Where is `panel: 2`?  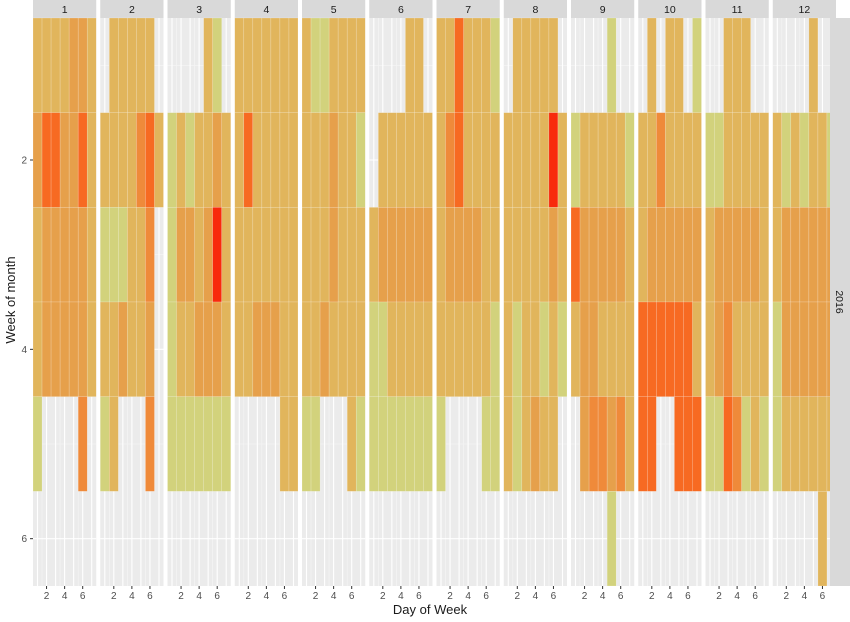
panel: 2 is located at coordinates (132, 293).